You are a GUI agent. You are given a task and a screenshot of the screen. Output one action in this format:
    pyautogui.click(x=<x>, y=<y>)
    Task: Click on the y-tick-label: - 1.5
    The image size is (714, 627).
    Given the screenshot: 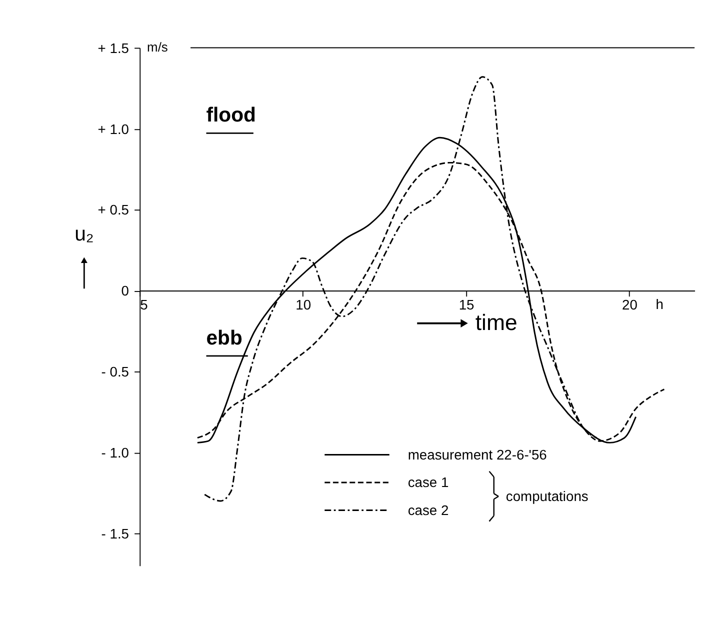 What is the action you would take?
    pyautogui.click(x=115, y=533)
    